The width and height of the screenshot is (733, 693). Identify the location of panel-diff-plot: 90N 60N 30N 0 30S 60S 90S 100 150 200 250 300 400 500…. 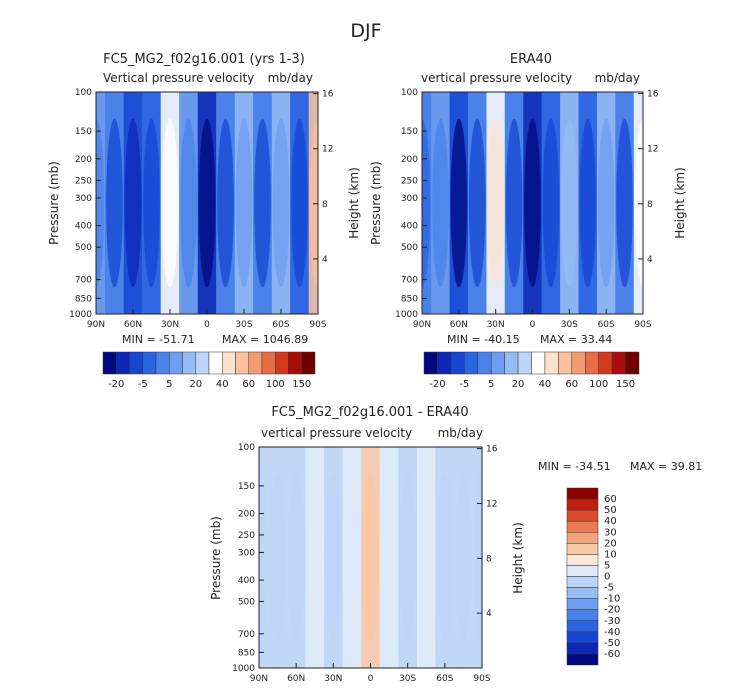
(365, 563).